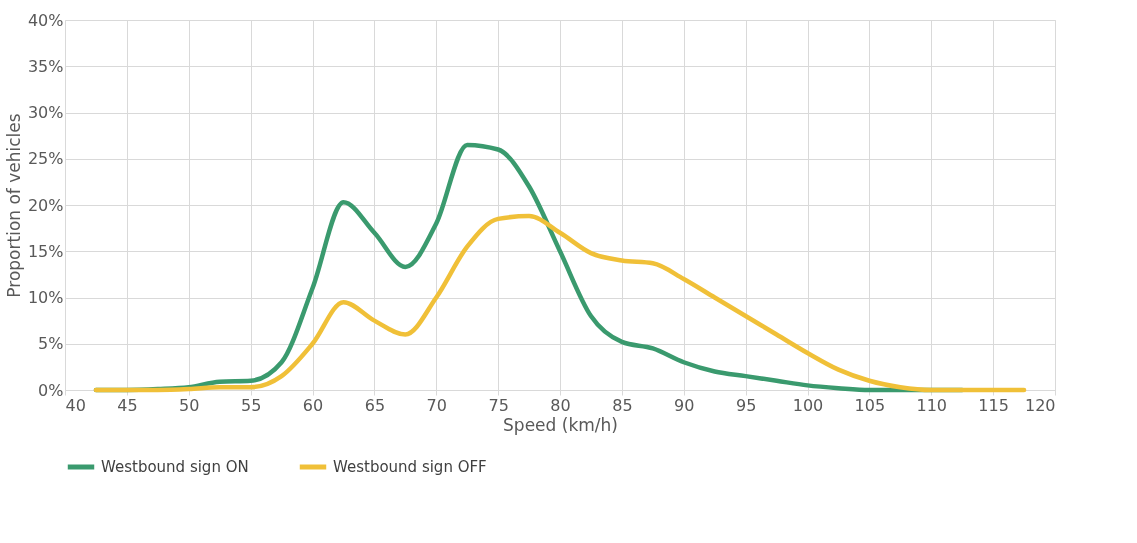 Image resolution: width=1137 pixels, height=543 pixels. Describe the element at coordinates (13, 205) in the screenshot. I see `y-axis-title: Proportion of vehicles` at that location.